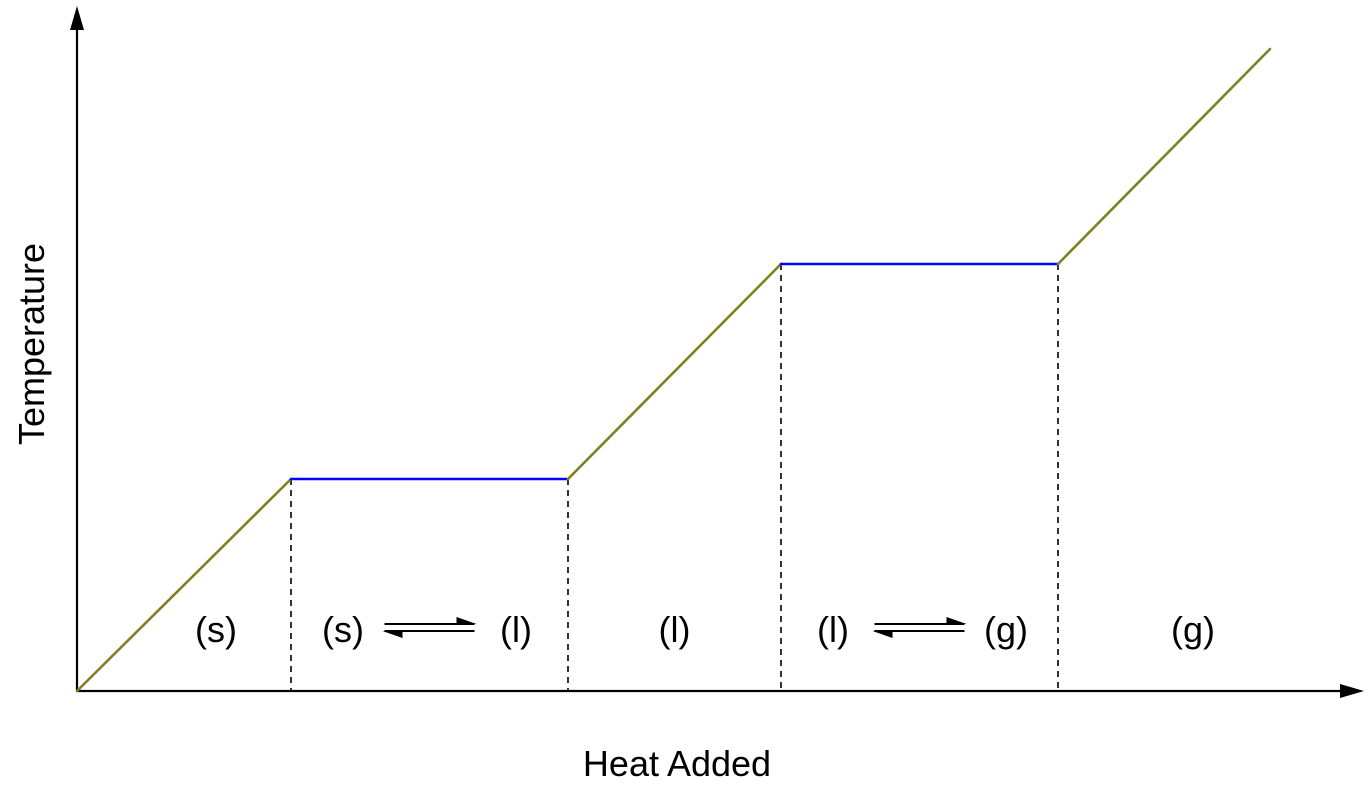 This screenshot has width=1371, height=797. Describe the element at coordinates (31, 344) in the screenshot. I see `y-axis-label: Temperature` at that location.